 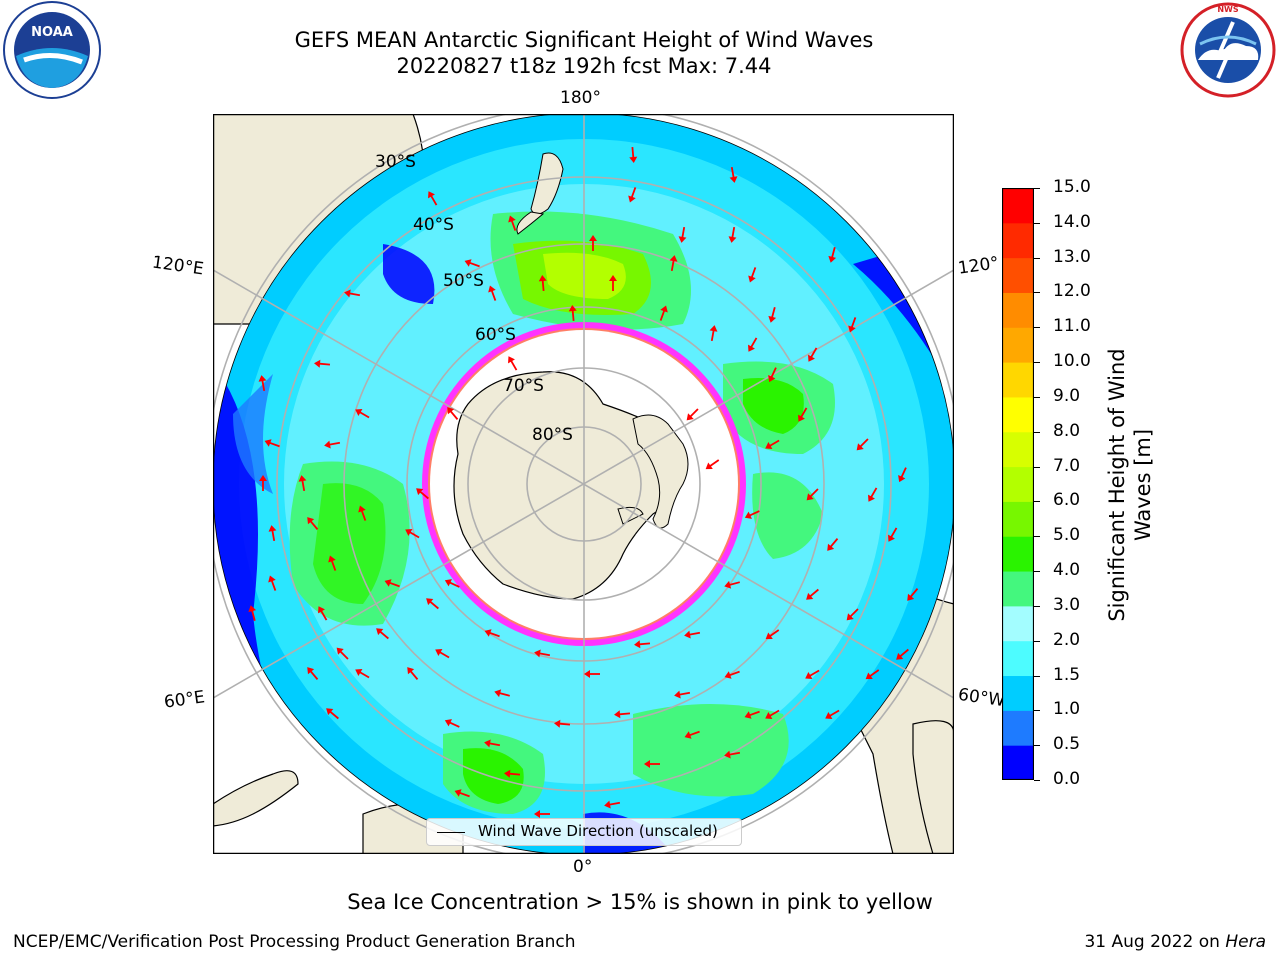 I want to click on footer-date: 31 Aug 2022 on Hera, so click(x=1175, y=942).